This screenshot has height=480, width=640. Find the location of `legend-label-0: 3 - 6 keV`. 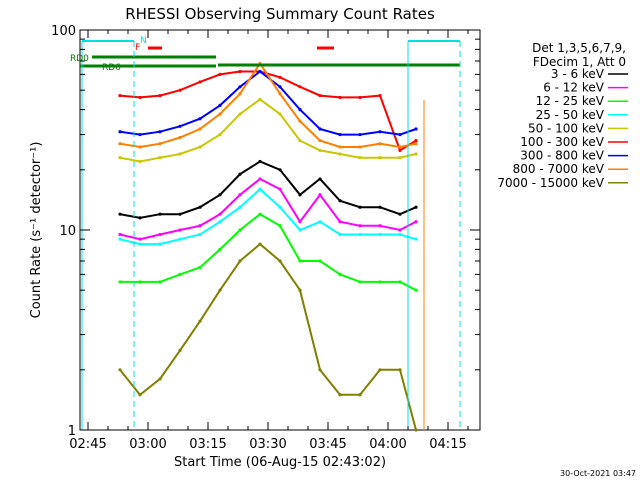

legend-label-0: 3 - 6 keV is located at coordinates (578, 74).